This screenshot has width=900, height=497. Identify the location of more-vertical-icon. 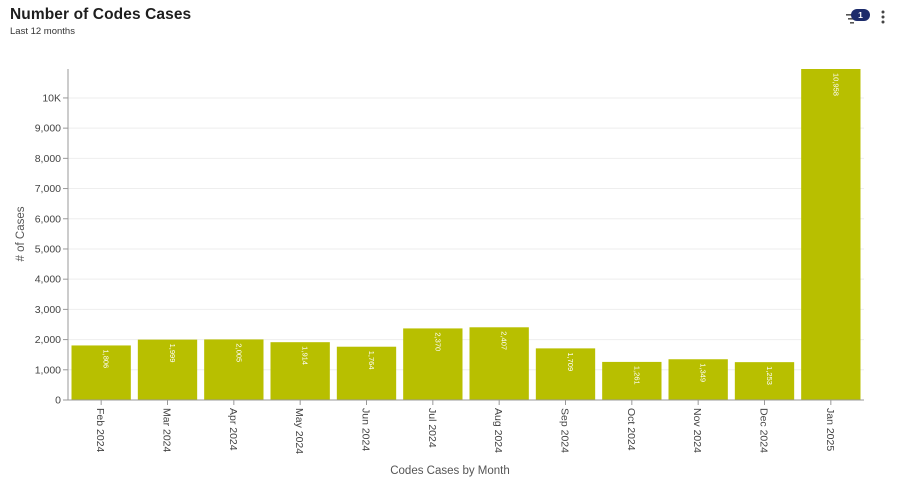
(883, 17).